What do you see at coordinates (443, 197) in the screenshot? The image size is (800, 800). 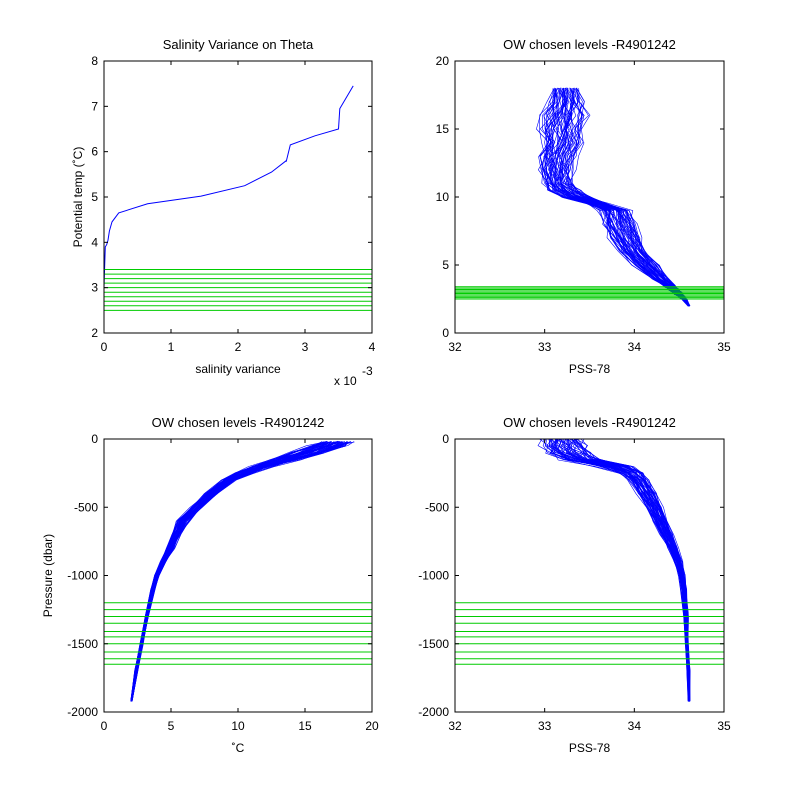 I see `y-tick-label: 10` at bounding box center [443, 197].